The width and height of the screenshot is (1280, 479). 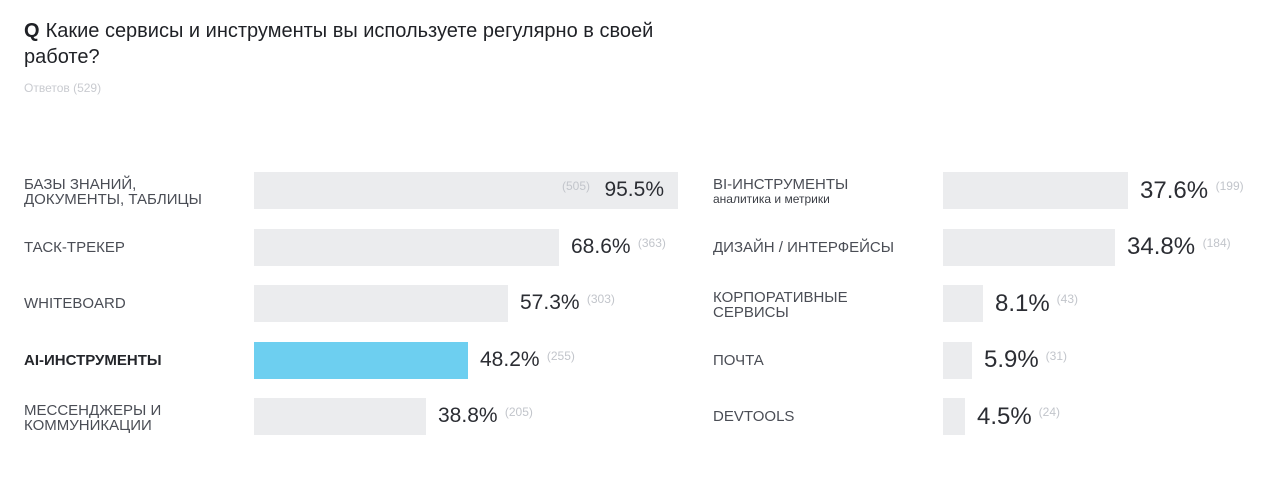 I want to click on bar-label: КОРПОРАТИВНЫЕ СЕРВИСЫ, so click(x=780, y=305).